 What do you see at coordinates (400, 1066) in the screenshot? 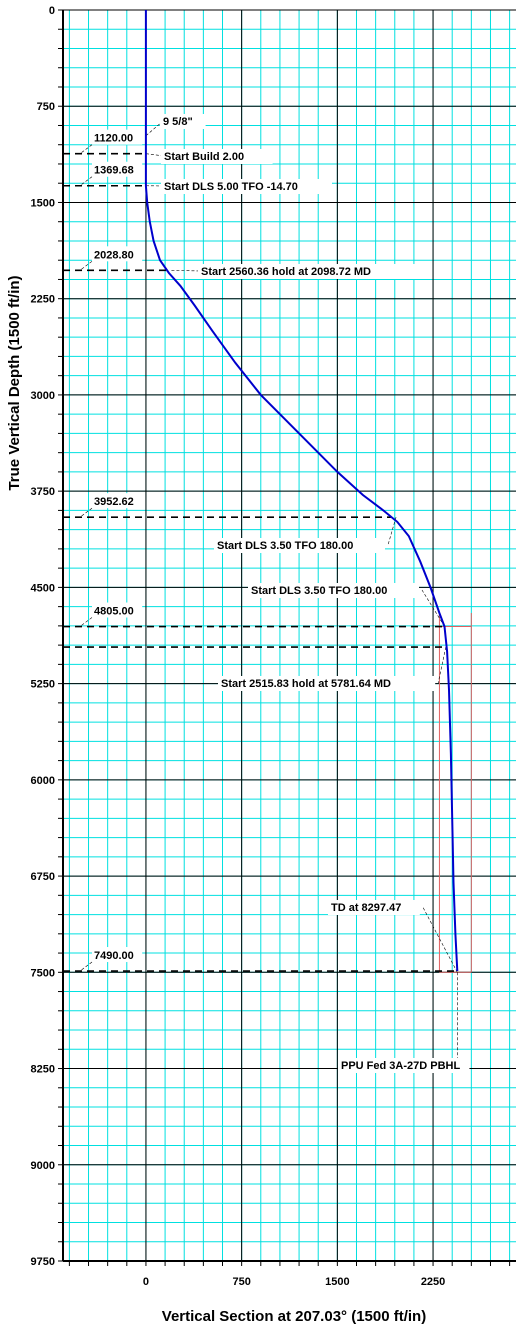
I see `annotation-label: PPU Fed 3A-27D PBHL` at bounding box center [400, 1066].